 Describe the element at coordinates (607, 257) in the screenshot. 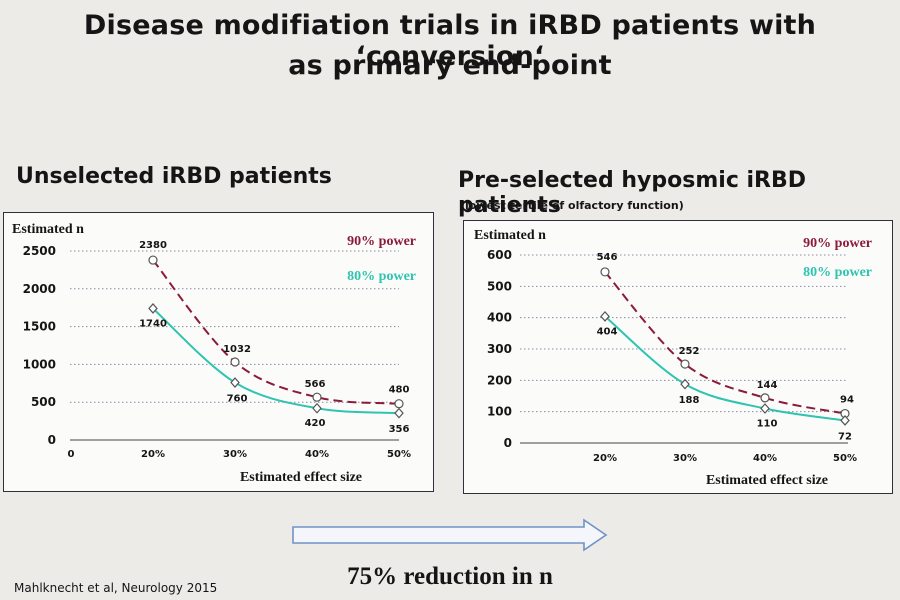

I see `data-label-90-power: 546` at that location.